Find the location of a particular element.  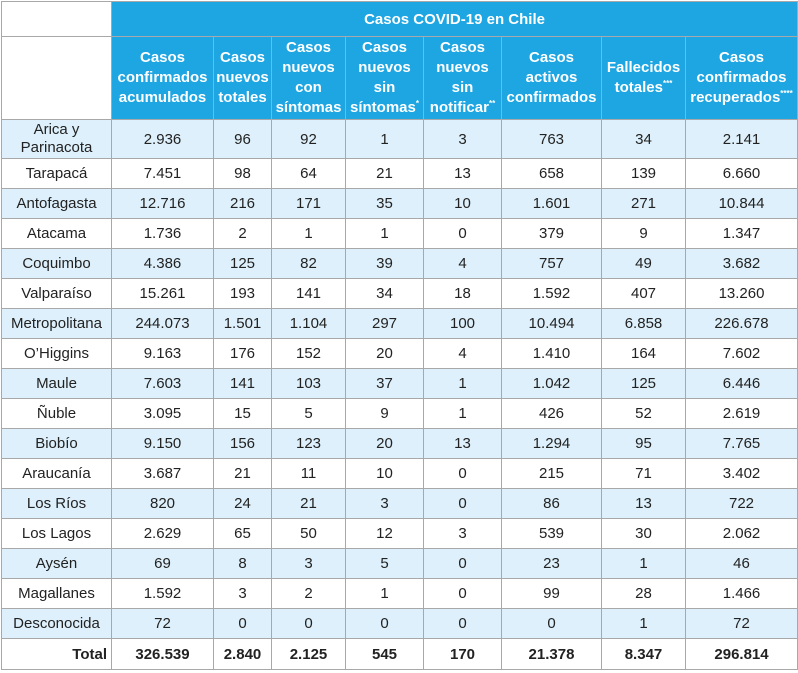

column-header: Casos confirmados recuperados**** is located at coordinates (741, 78).